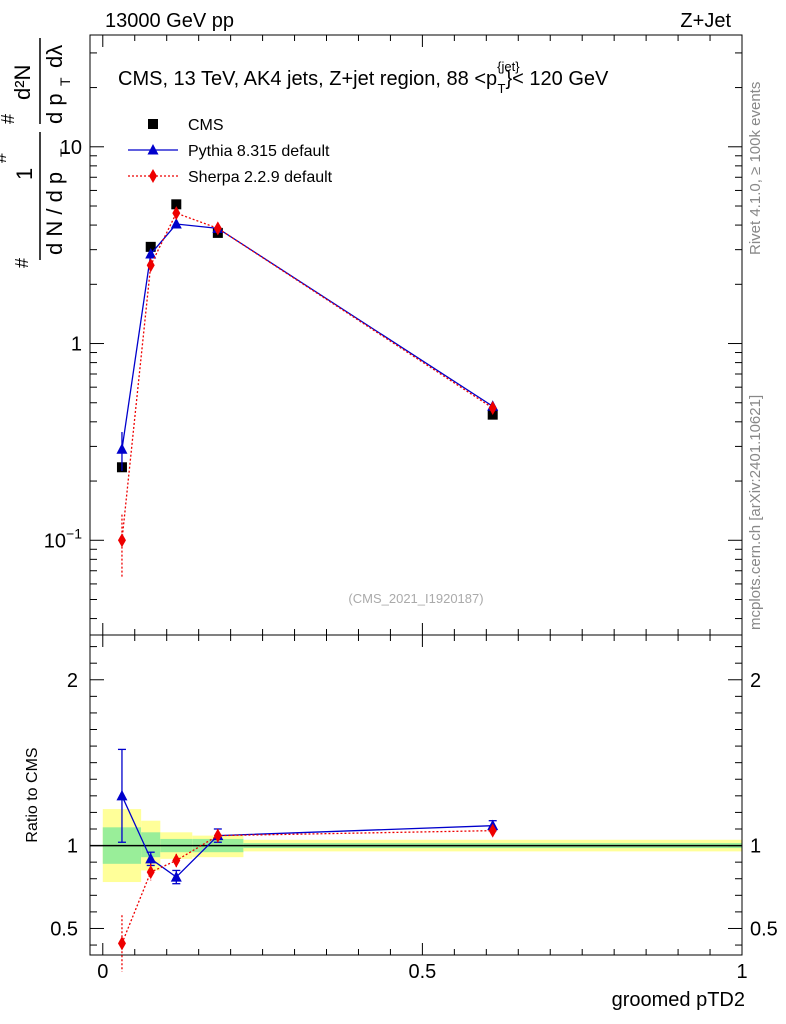  Describe the element at coordinates (678, 1000) in the screenshot. I see `x-axis-label: groomed pTD2` at that location.